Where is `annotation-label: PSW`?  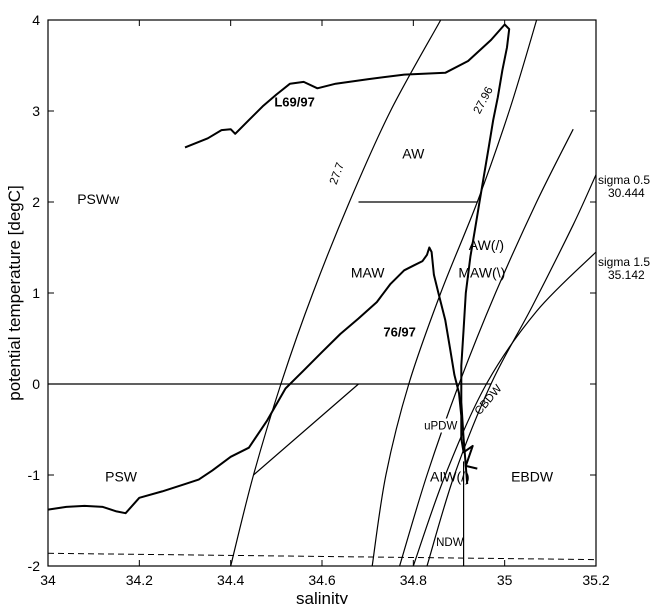 annotation-label: PSW is located at coordinates (121, 476).